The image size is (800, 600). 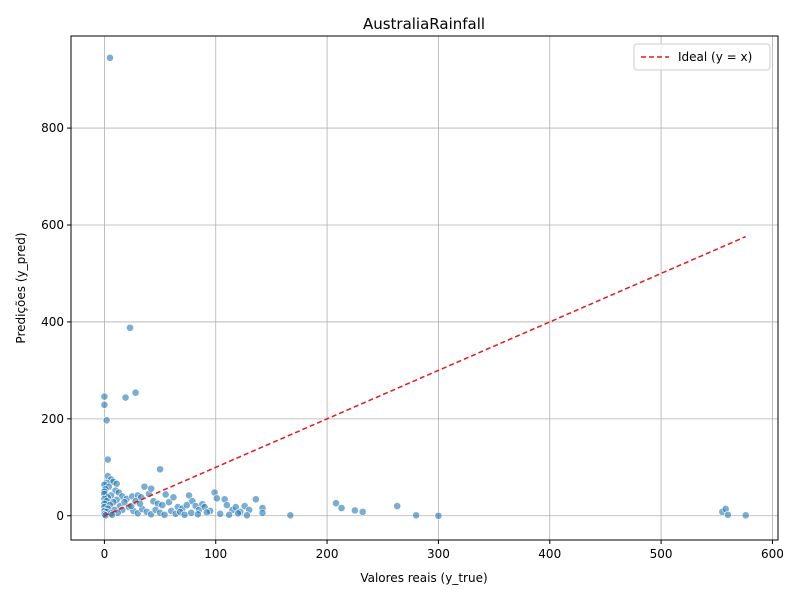 What do you see at coordinates (215, 554) in the screenshot?
I see `x-tick-label: 100` at bounding box center [215, 554].